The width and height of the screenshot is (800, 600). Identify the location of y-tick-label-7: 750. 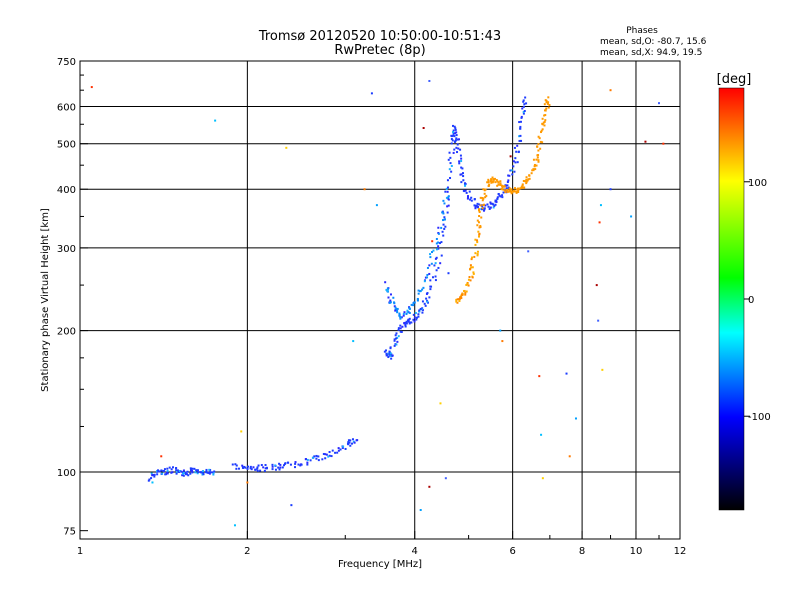
(66, 62).